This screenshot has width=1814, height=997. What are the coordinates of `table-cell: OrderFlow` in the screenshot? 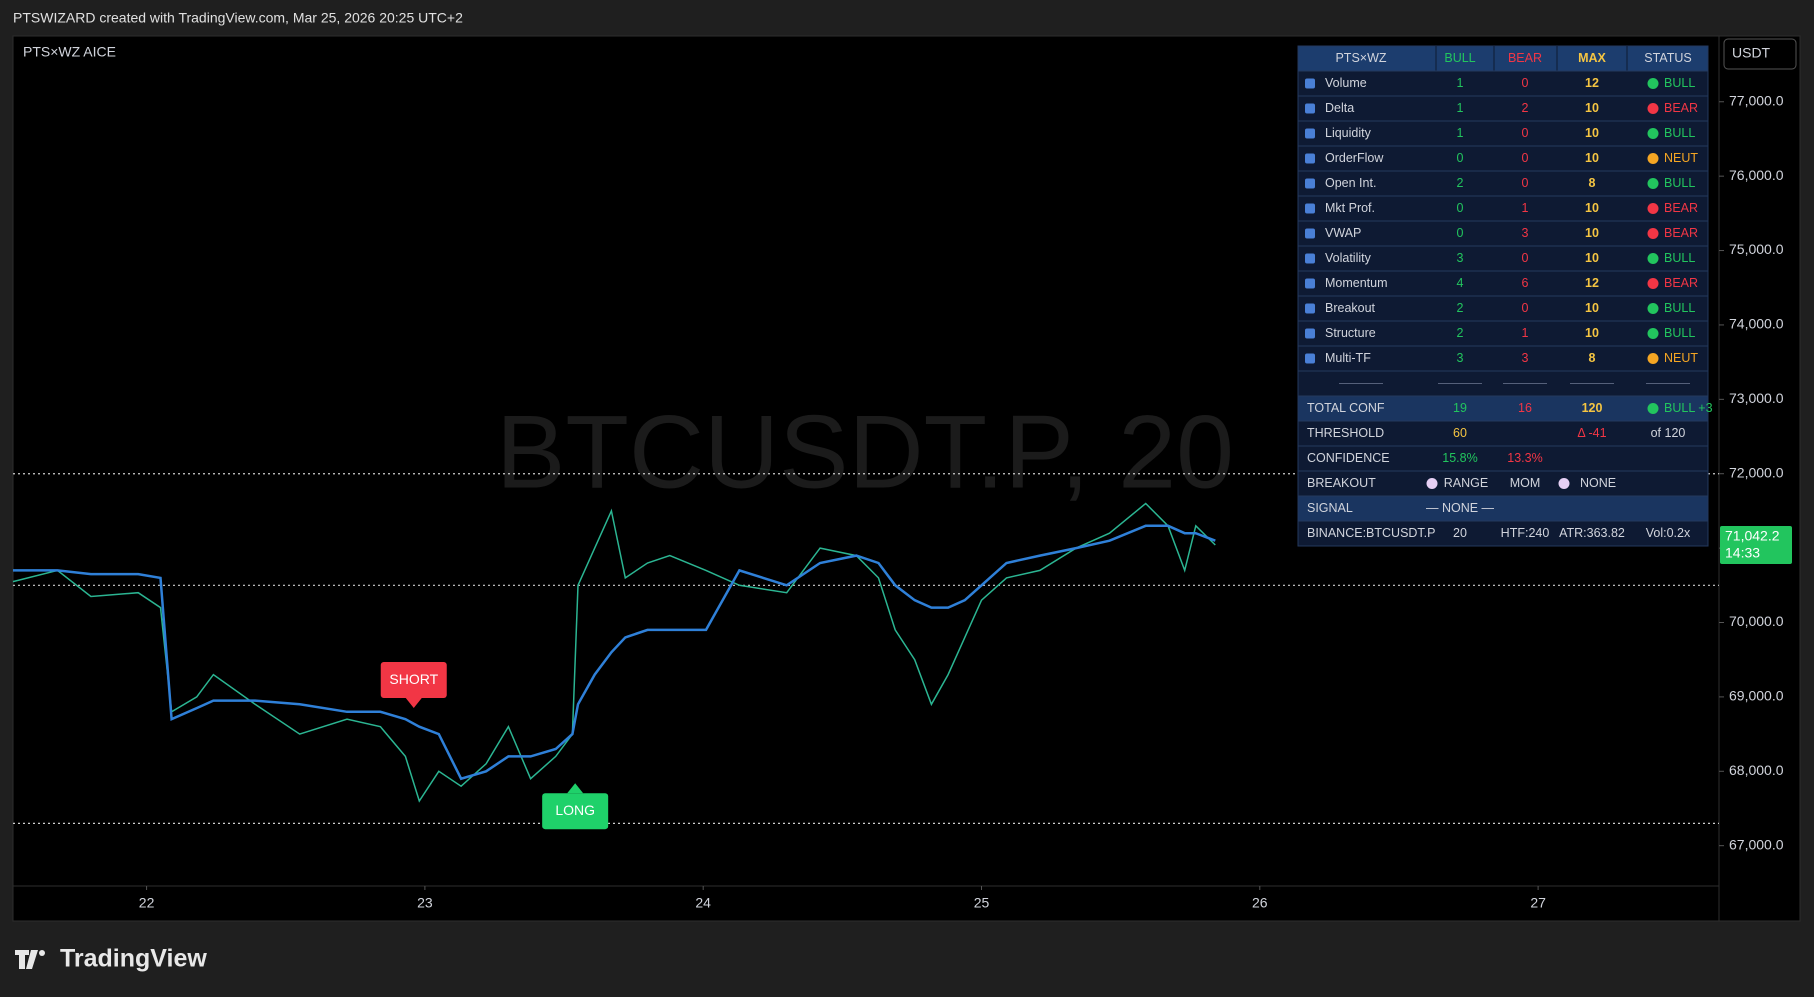 It's located at (1354, 158).